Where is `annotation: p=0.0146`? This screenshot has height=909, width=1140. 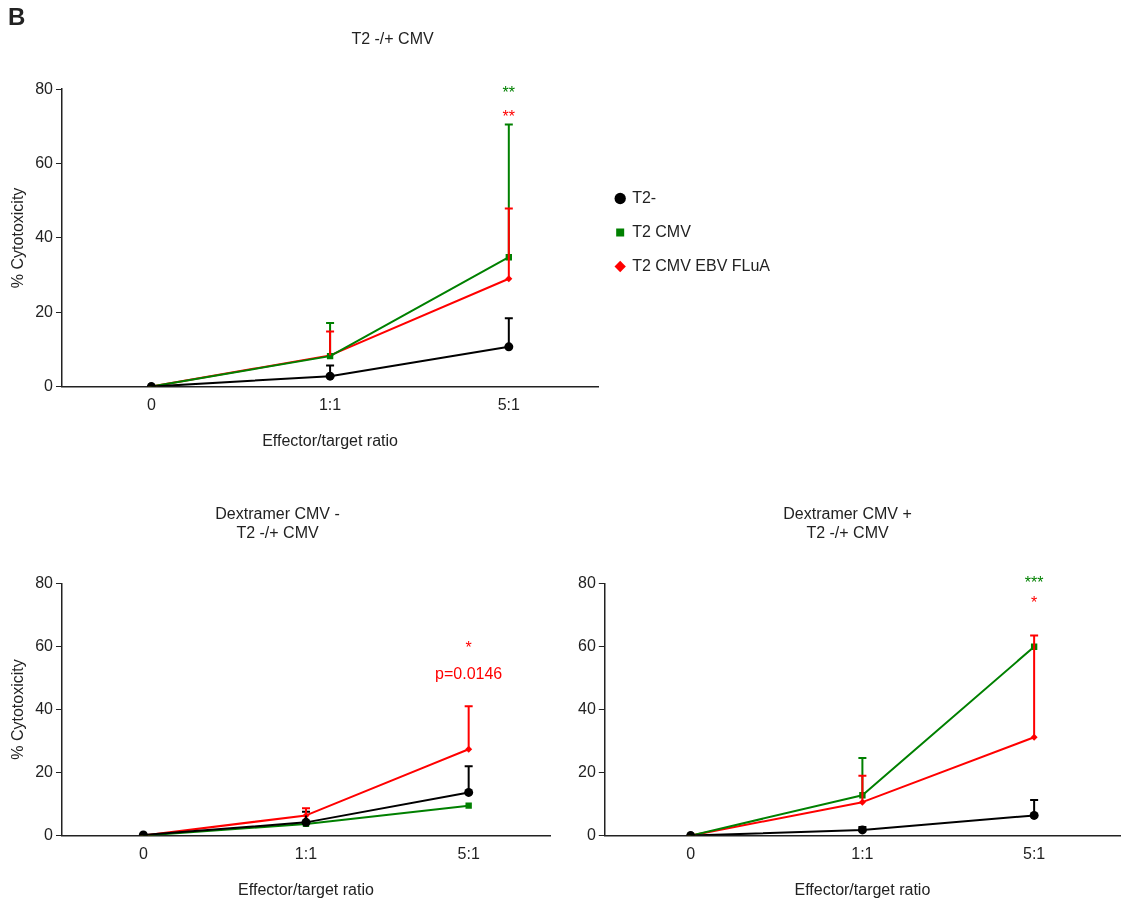
annotation: p=0.0146 is located at coordinates (469, 673).